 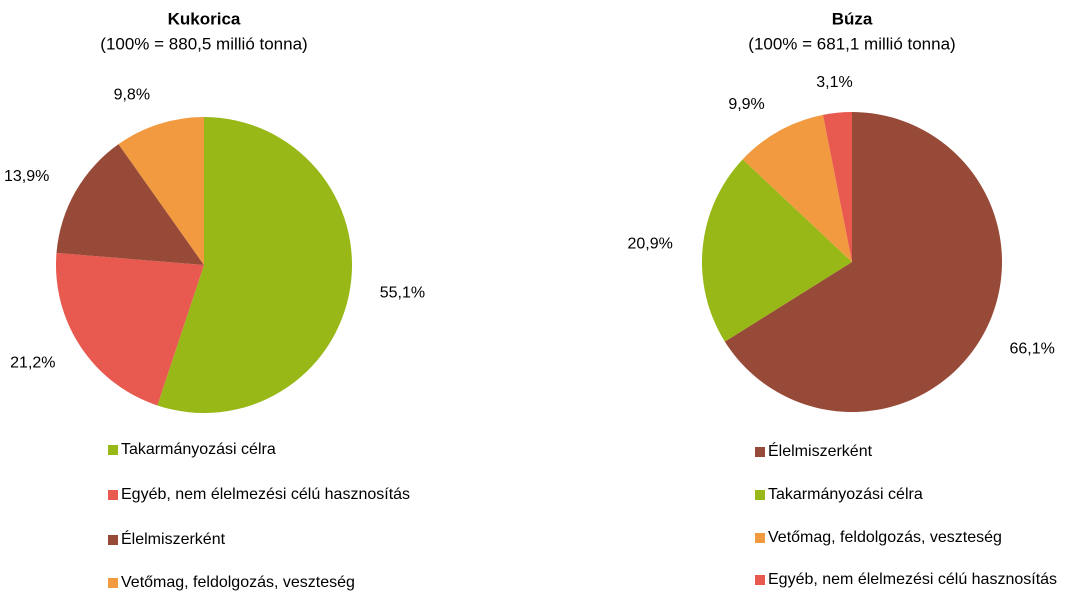 I want to click on data-label: 3,1%, so click(x=834, y=82).